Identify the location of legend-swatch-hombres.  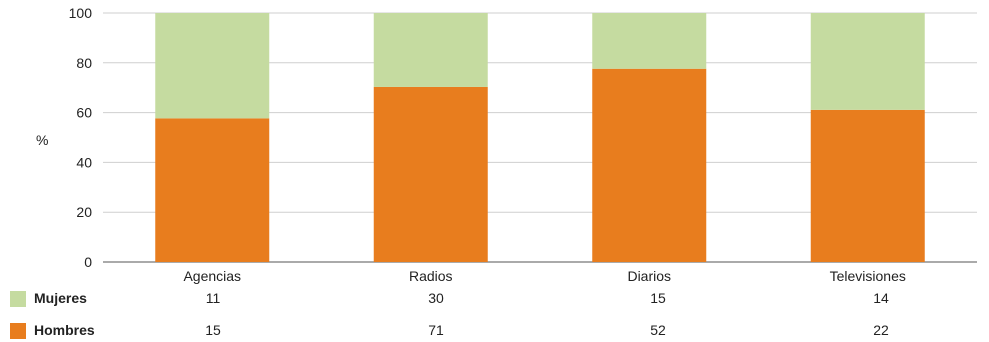
(18, 331).